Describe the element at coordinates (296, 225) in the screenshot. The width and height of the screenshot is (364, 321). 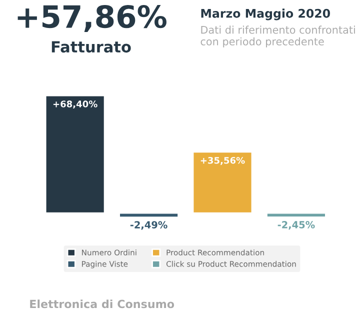
I see `data-label: -2,45%` at that location.